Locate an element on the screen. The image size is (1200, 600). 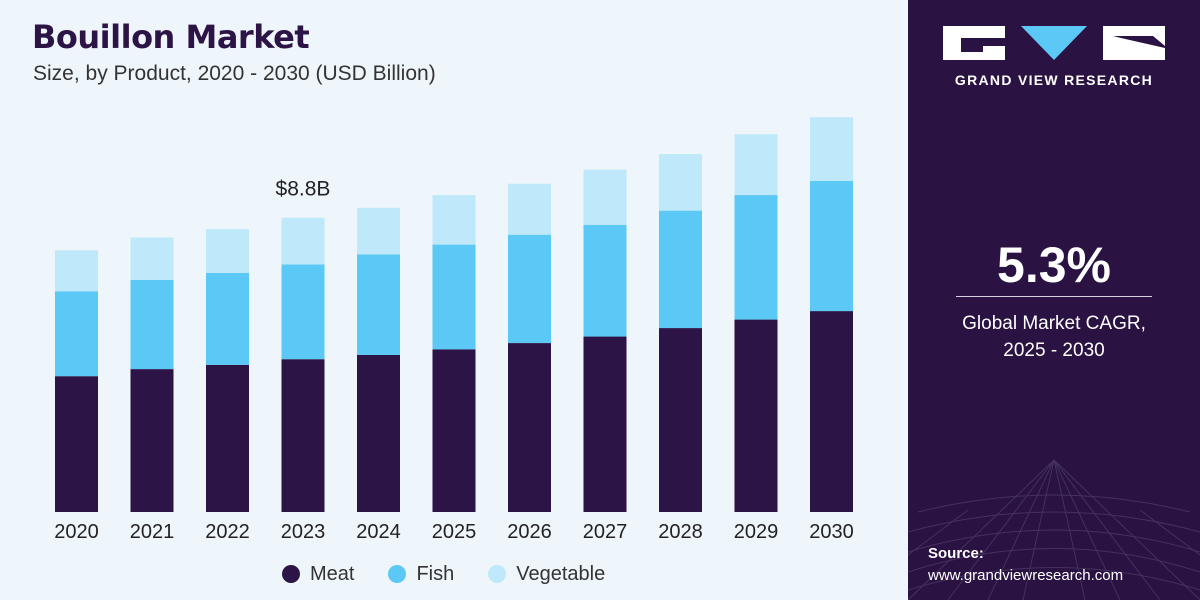
bar-vegetable-2022 is located at coordinates (227, 251).